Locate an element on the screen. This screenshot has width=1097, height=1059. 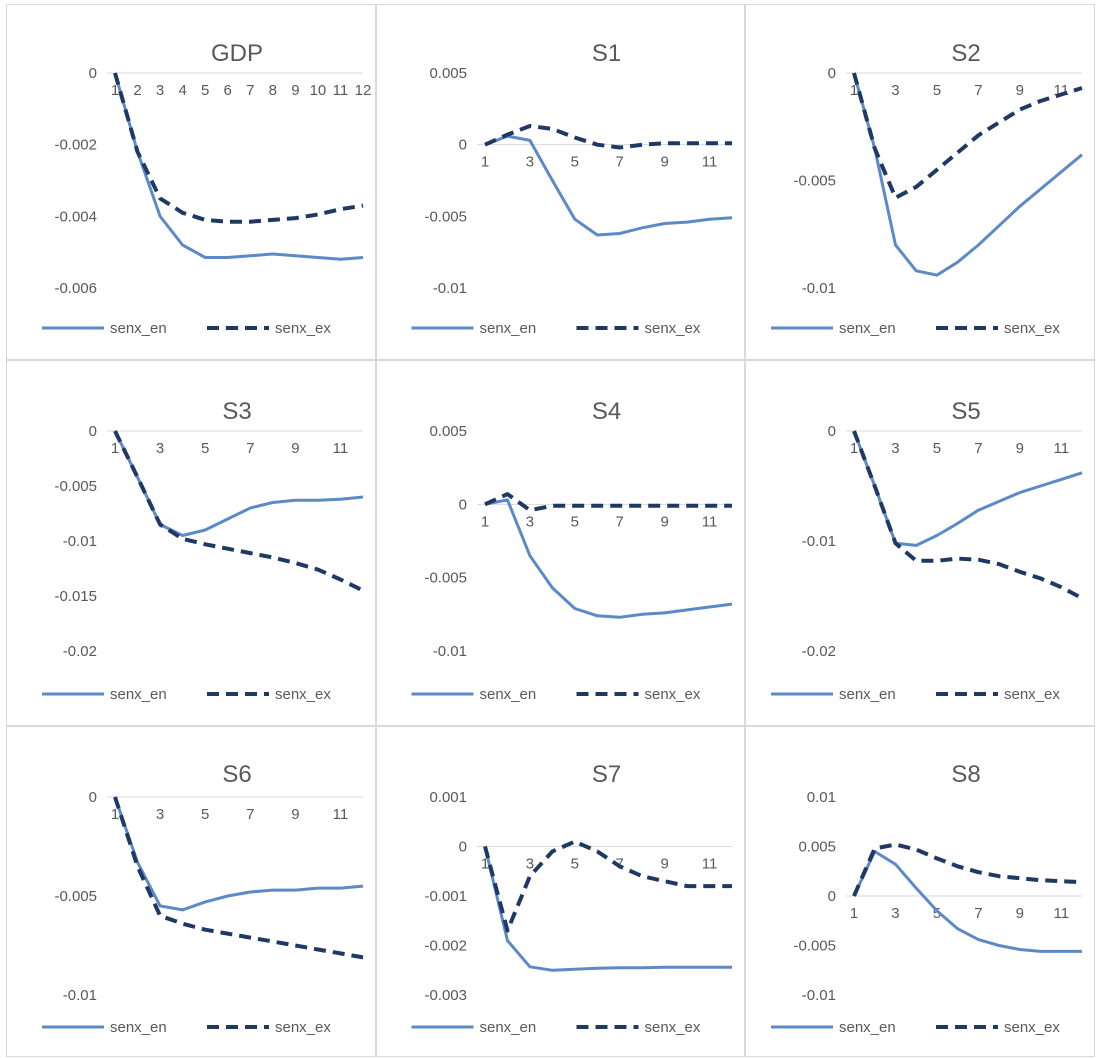
x-tick-label: 6 is located at coordinates (228, 90).